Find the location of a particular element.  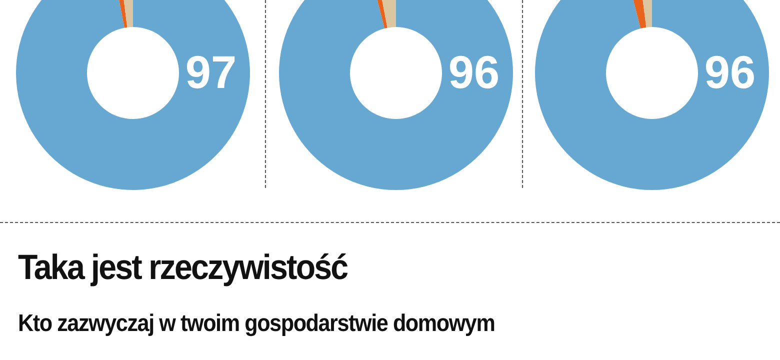

data-label: 97 is located at coordinates (211, 72).